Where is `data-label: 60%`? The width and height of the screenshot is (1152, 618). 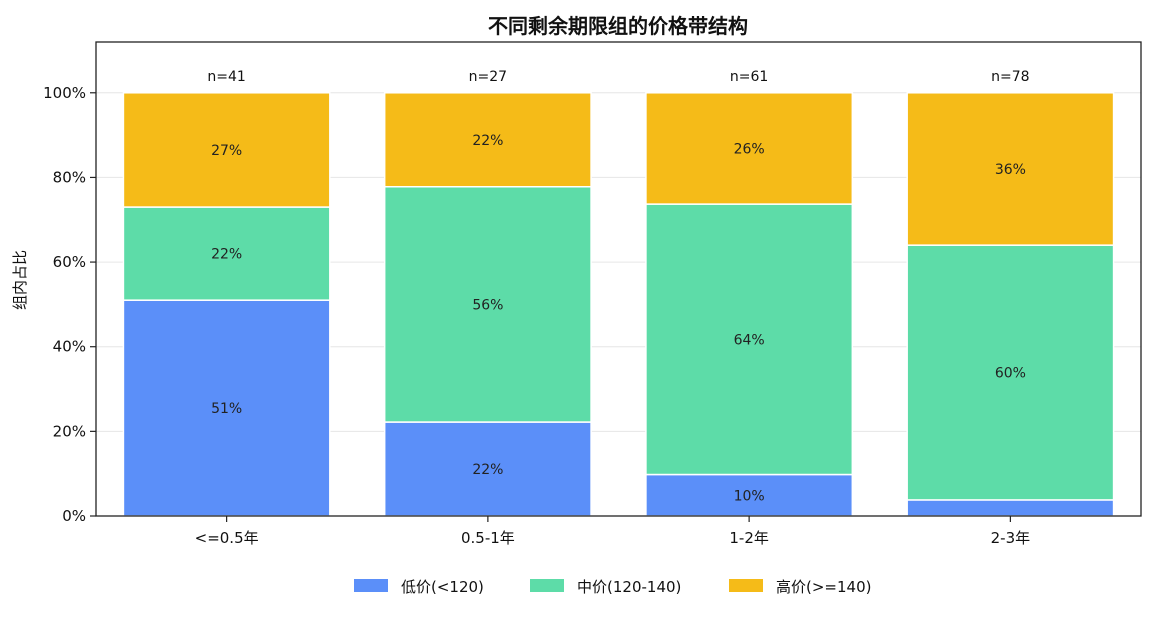 data-label: 60% is located at coordinates (1010, 374).